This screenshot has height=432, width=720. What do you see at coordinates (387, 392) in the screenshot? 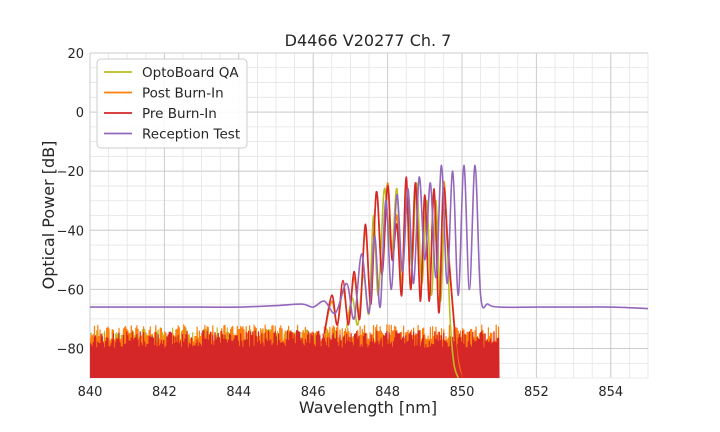
I see `x-tick-label: 848` at bounding box center [387, 392].